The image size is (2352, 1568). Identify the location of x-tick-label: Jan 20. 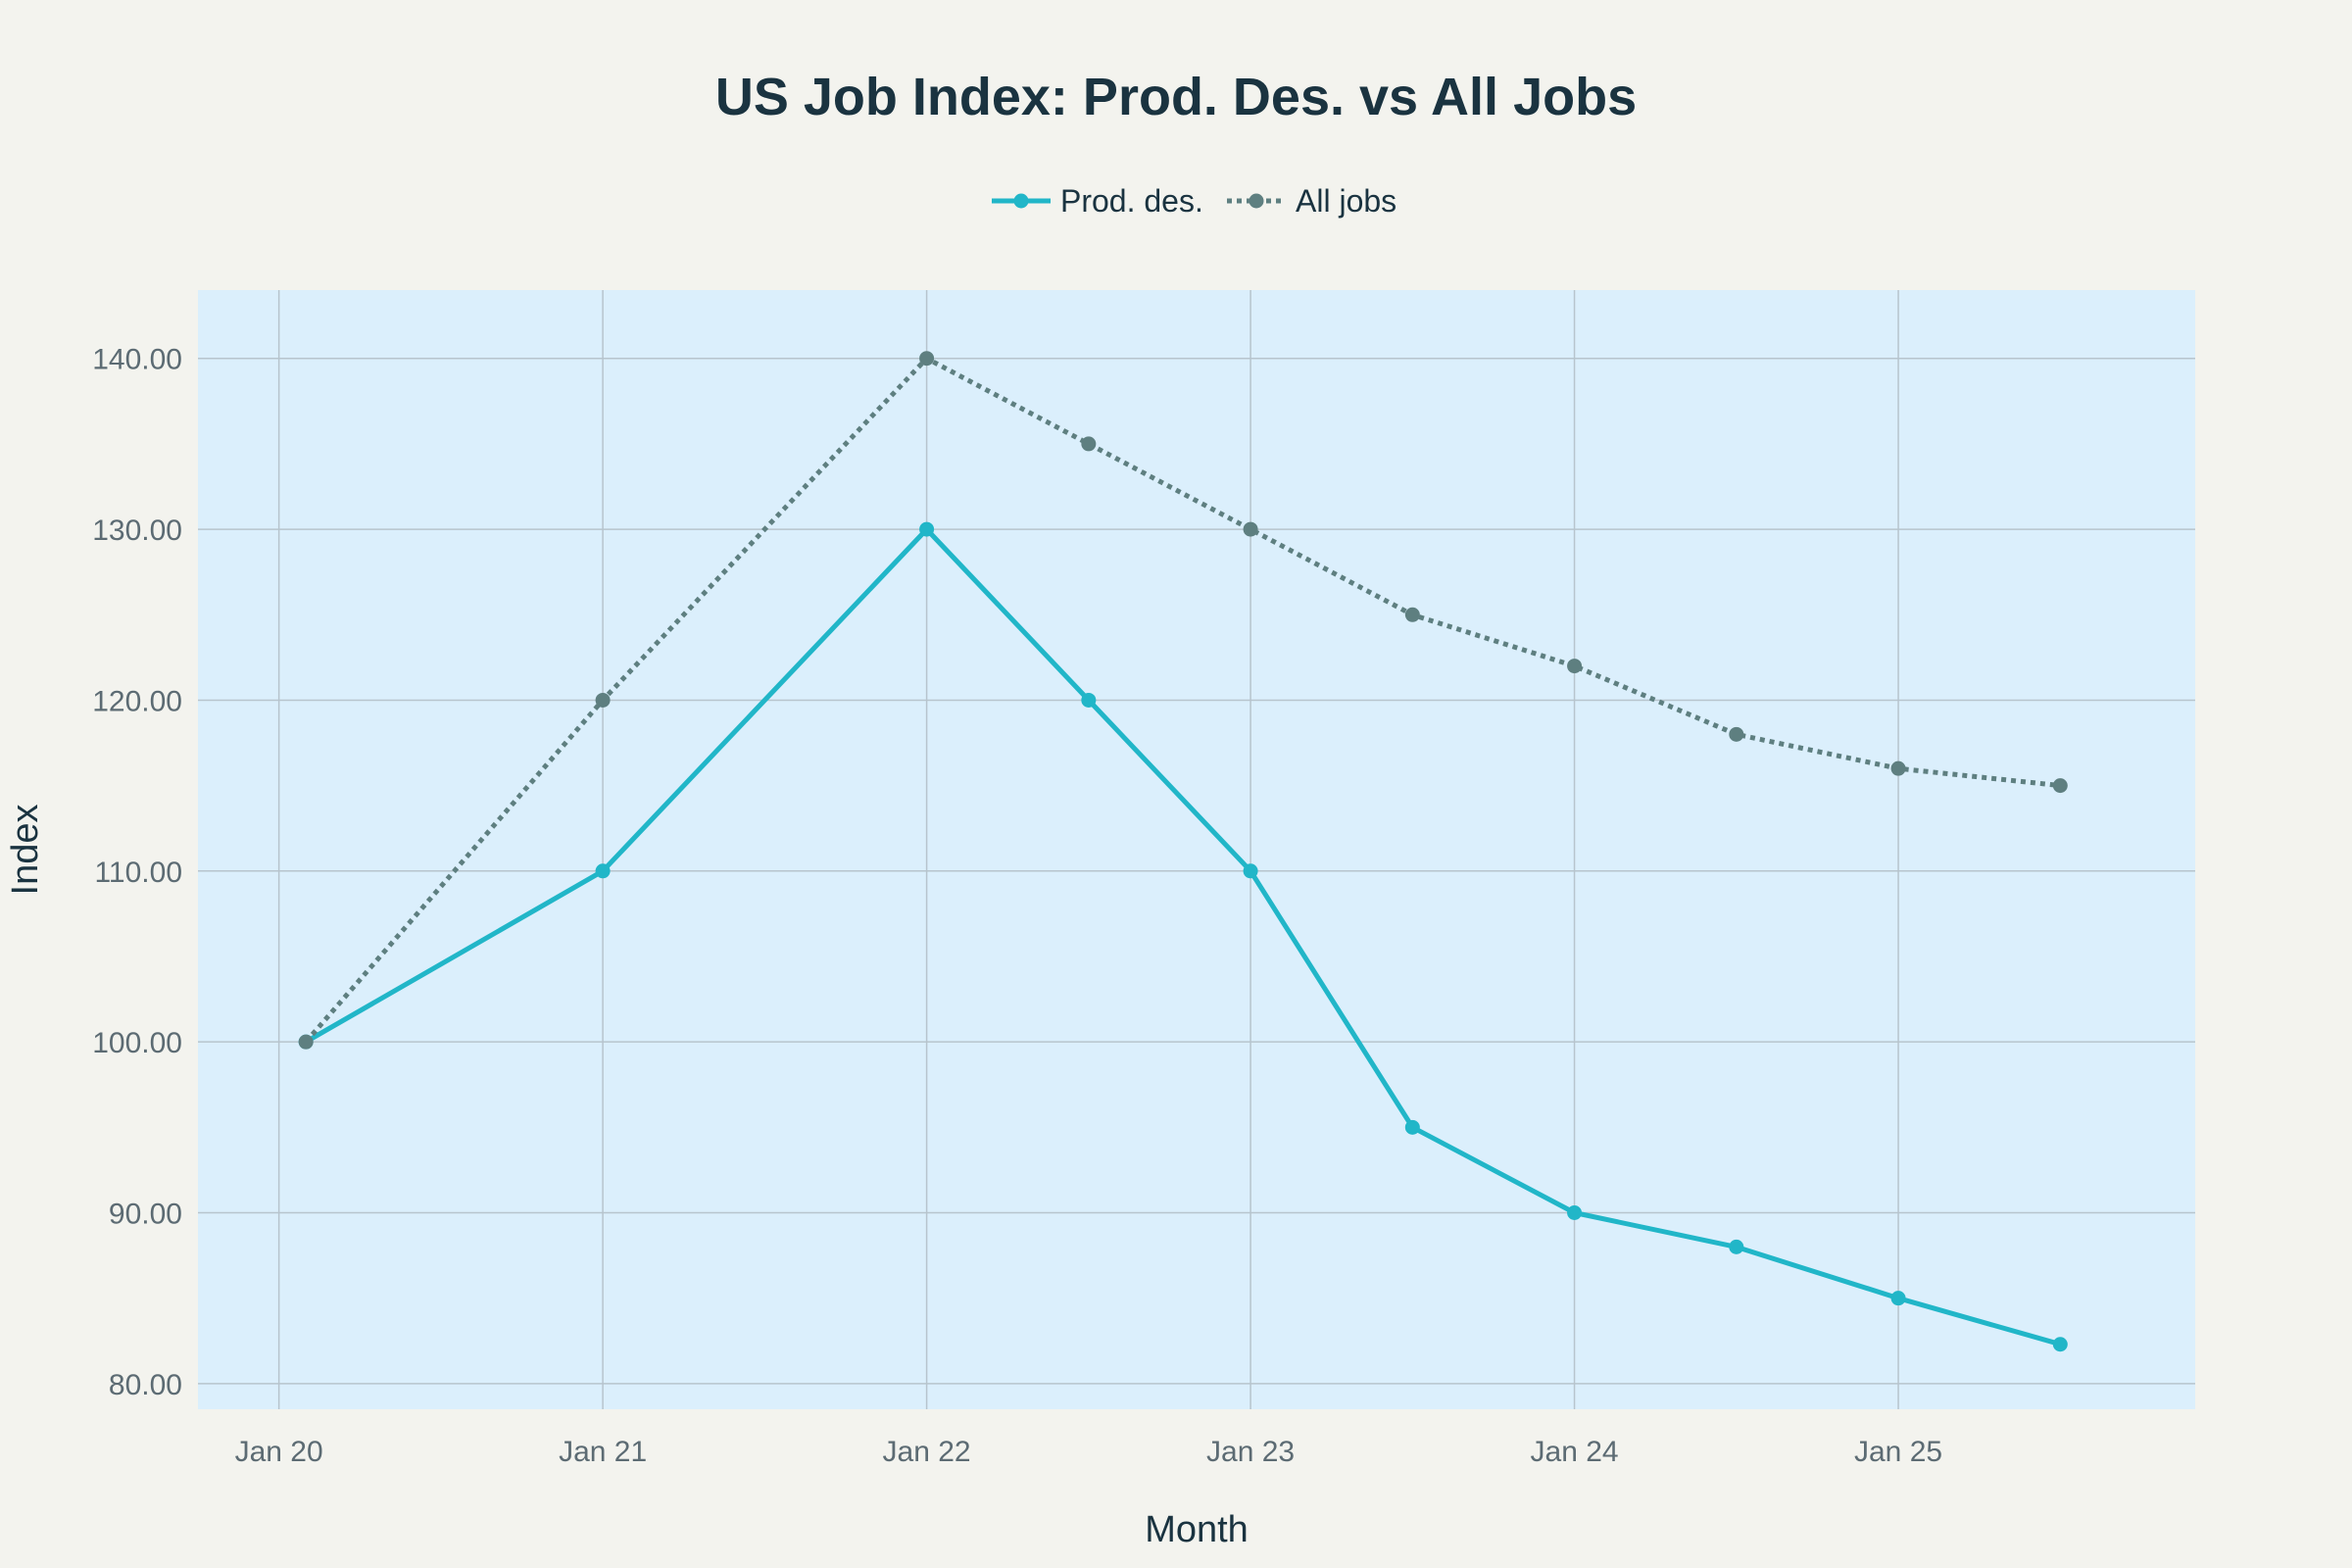
(279, 1452).